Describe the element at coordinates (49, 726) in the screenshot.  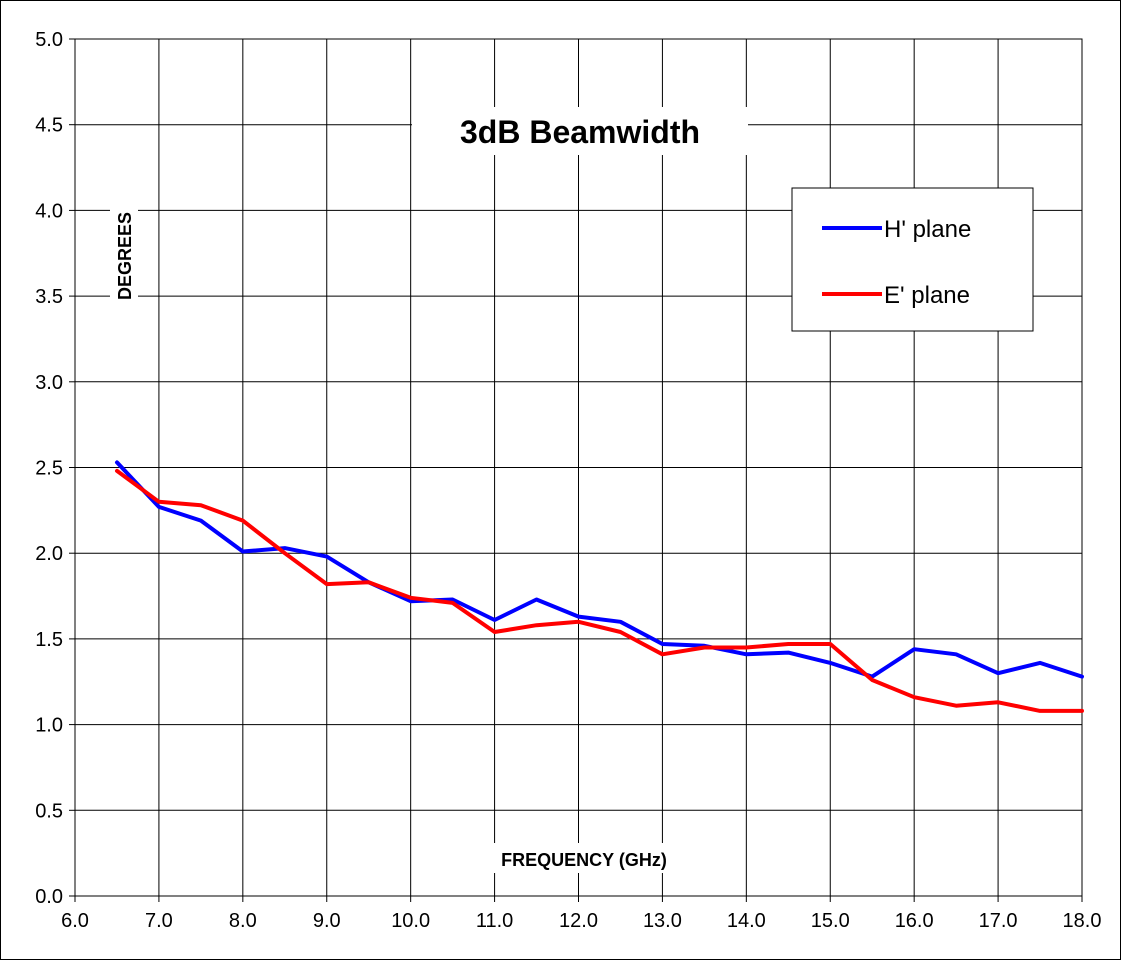
I see `y-tick-label: 1.0` at that location.